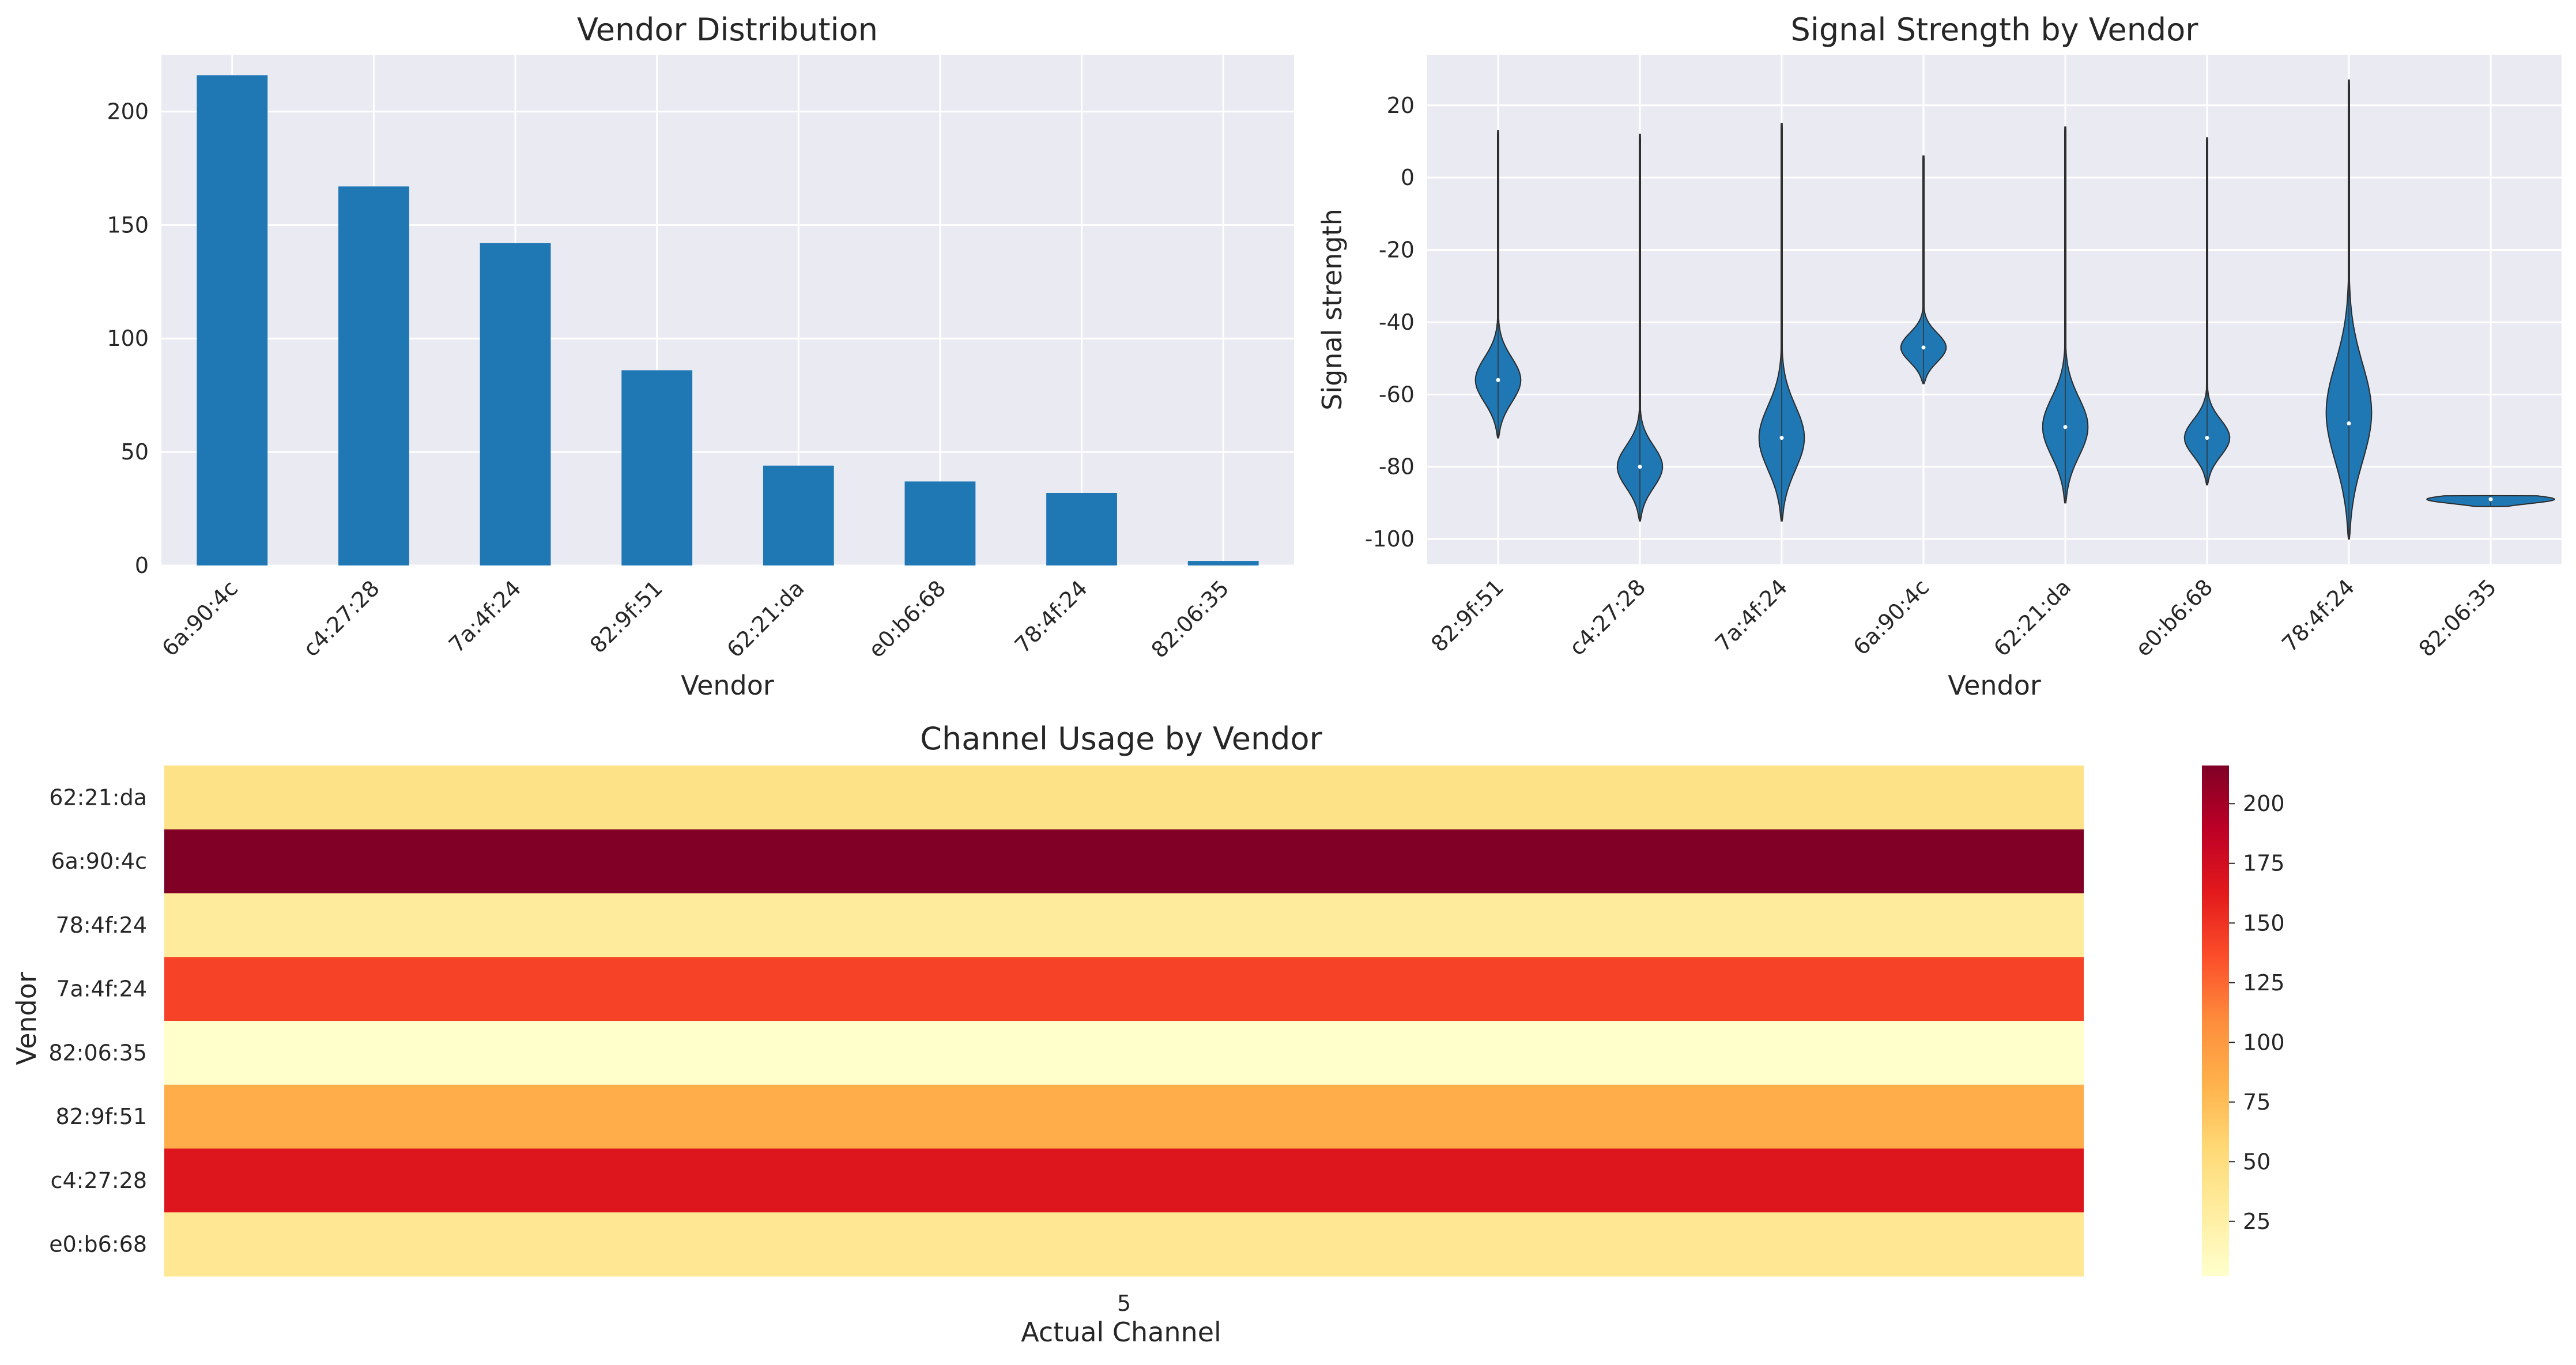 The width and height of the screenshot is (2576, 1365). I want to click on bar-x-axis-label: Vendor, so click(727, 685).